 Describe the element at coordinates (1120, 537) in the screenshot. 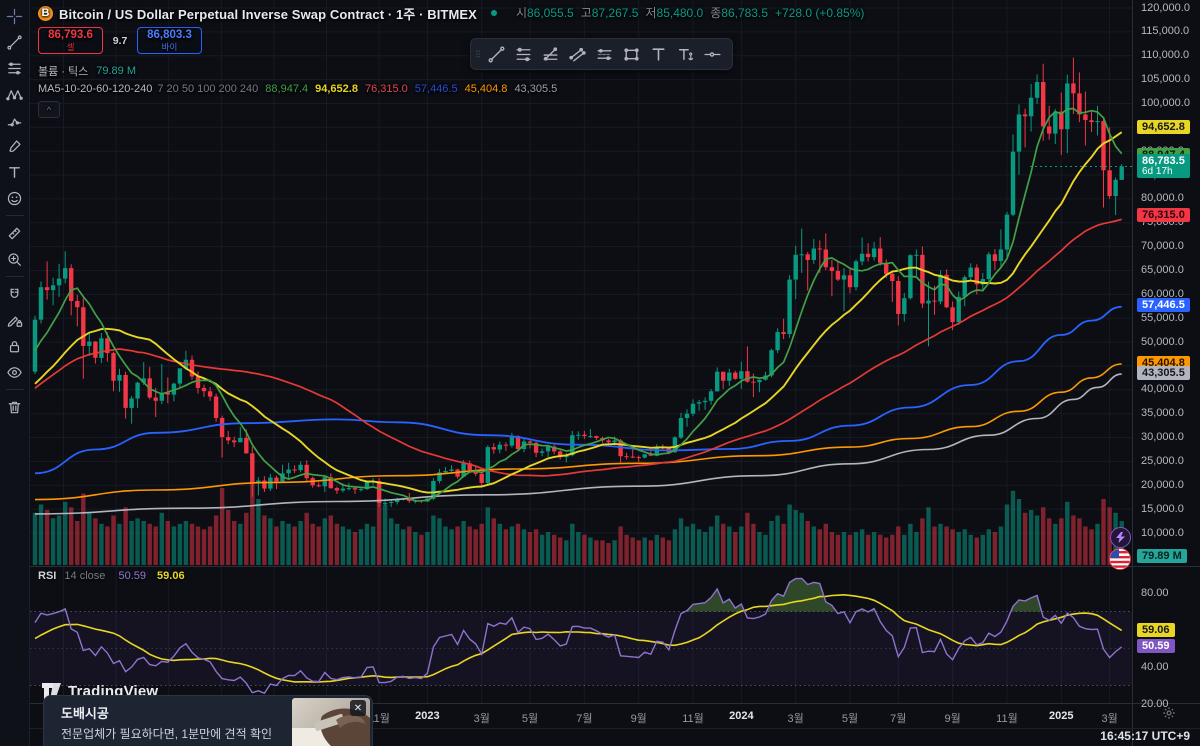

I see `alert-lightning-icon` at that location.